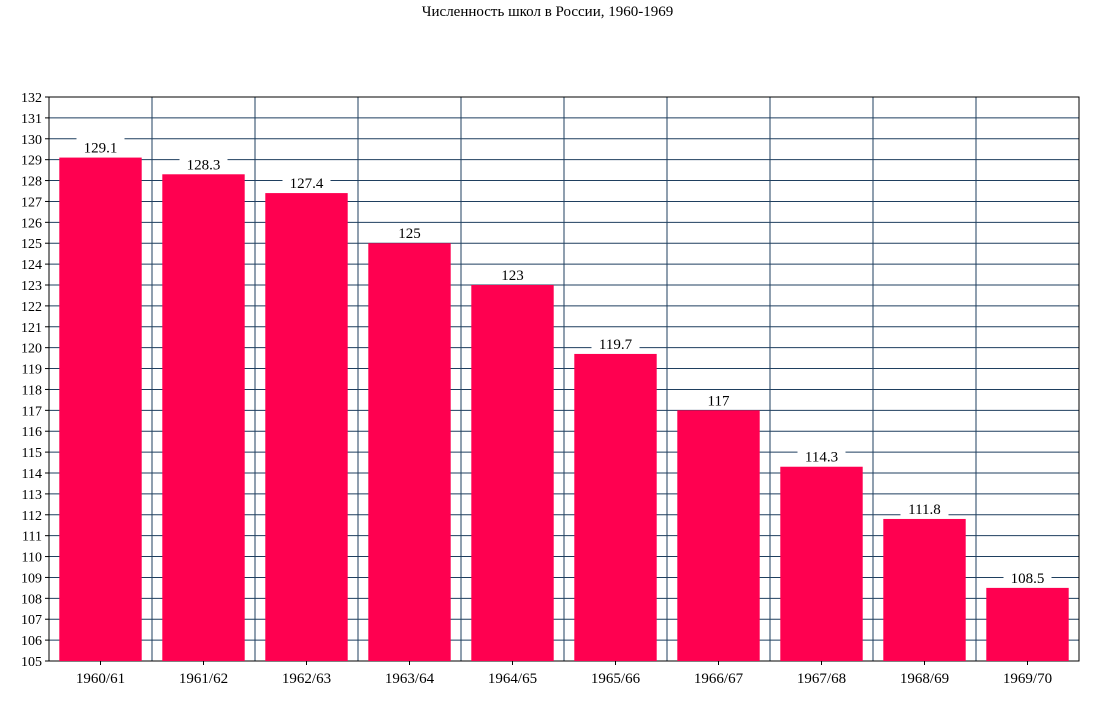 This screenshot has width=1095, height=704. I want to click on y-tick-label: 120, so click(31, 349).